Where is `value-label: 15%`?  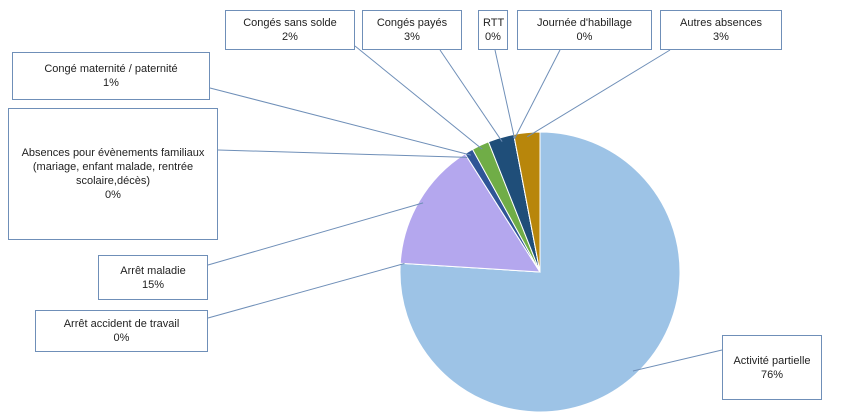 value-label: 15% is located at coordinates (153, 284).